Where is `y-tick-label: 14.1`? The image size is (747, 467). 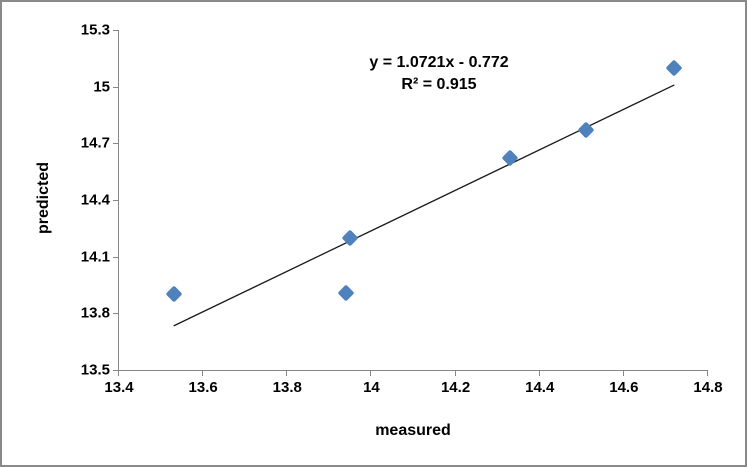
y-tick-label: 14.1 is located at coordinates (95, 257).